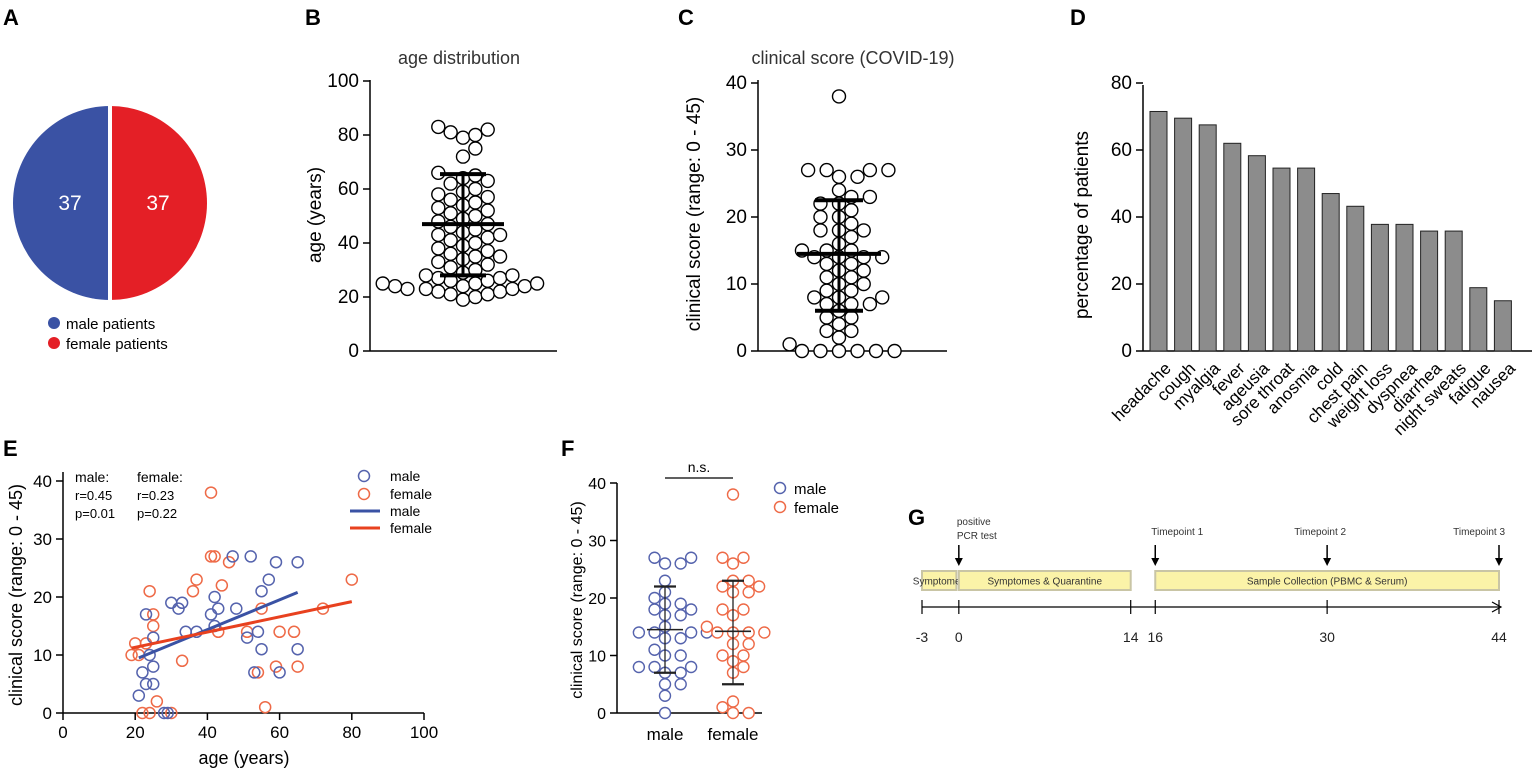 Image resolution: width=1539 pixels, height=771 pixels. What do you see at coordinates (699, 467) in the screenshot?
I see `significance-label: n.s.` at bounding box center [699, 467].